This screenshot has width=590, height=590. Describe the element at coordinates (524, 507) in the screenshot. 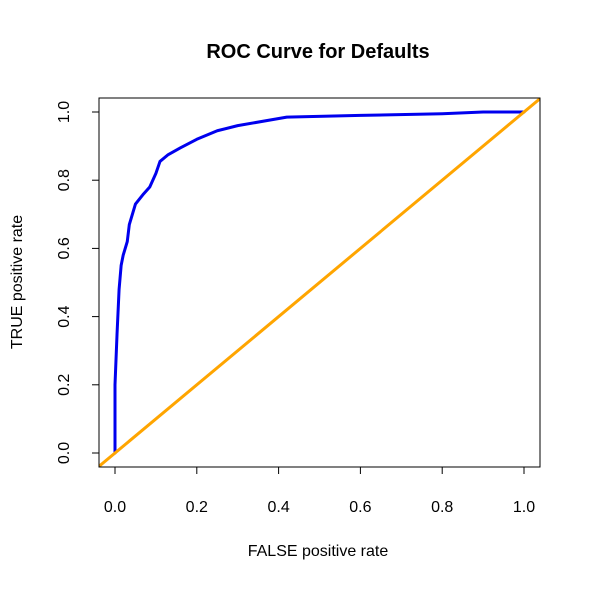

I see `x-tick-label: 1.0` at that location.